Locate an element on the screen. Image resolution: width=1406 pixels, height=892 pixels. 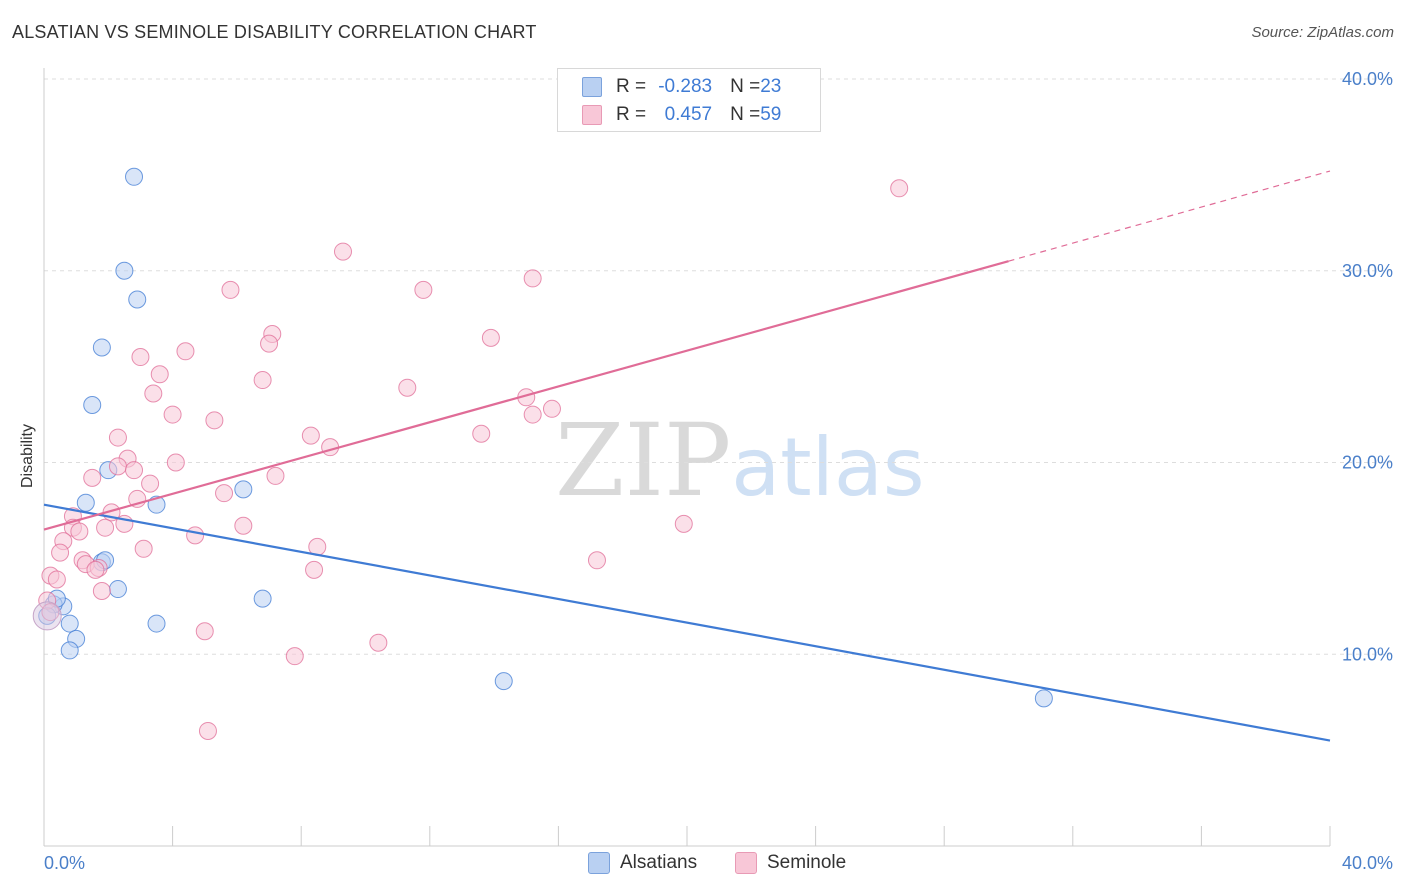
r-value: 0.457 is located at coordinates (688, 114).